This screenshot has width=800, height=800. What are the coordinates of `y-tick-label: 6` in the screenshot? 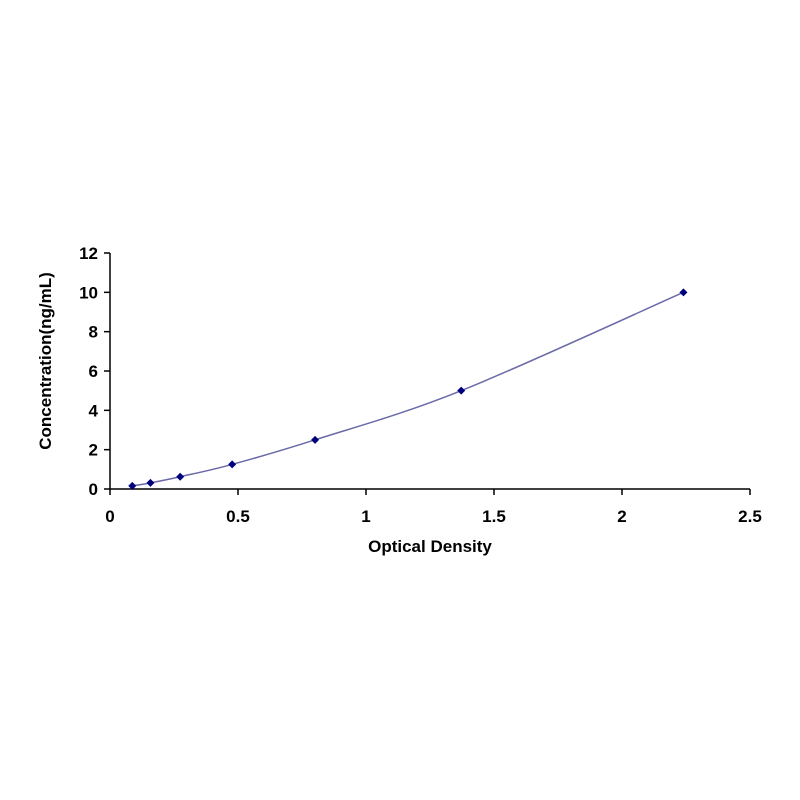 It's located at (93, 371).